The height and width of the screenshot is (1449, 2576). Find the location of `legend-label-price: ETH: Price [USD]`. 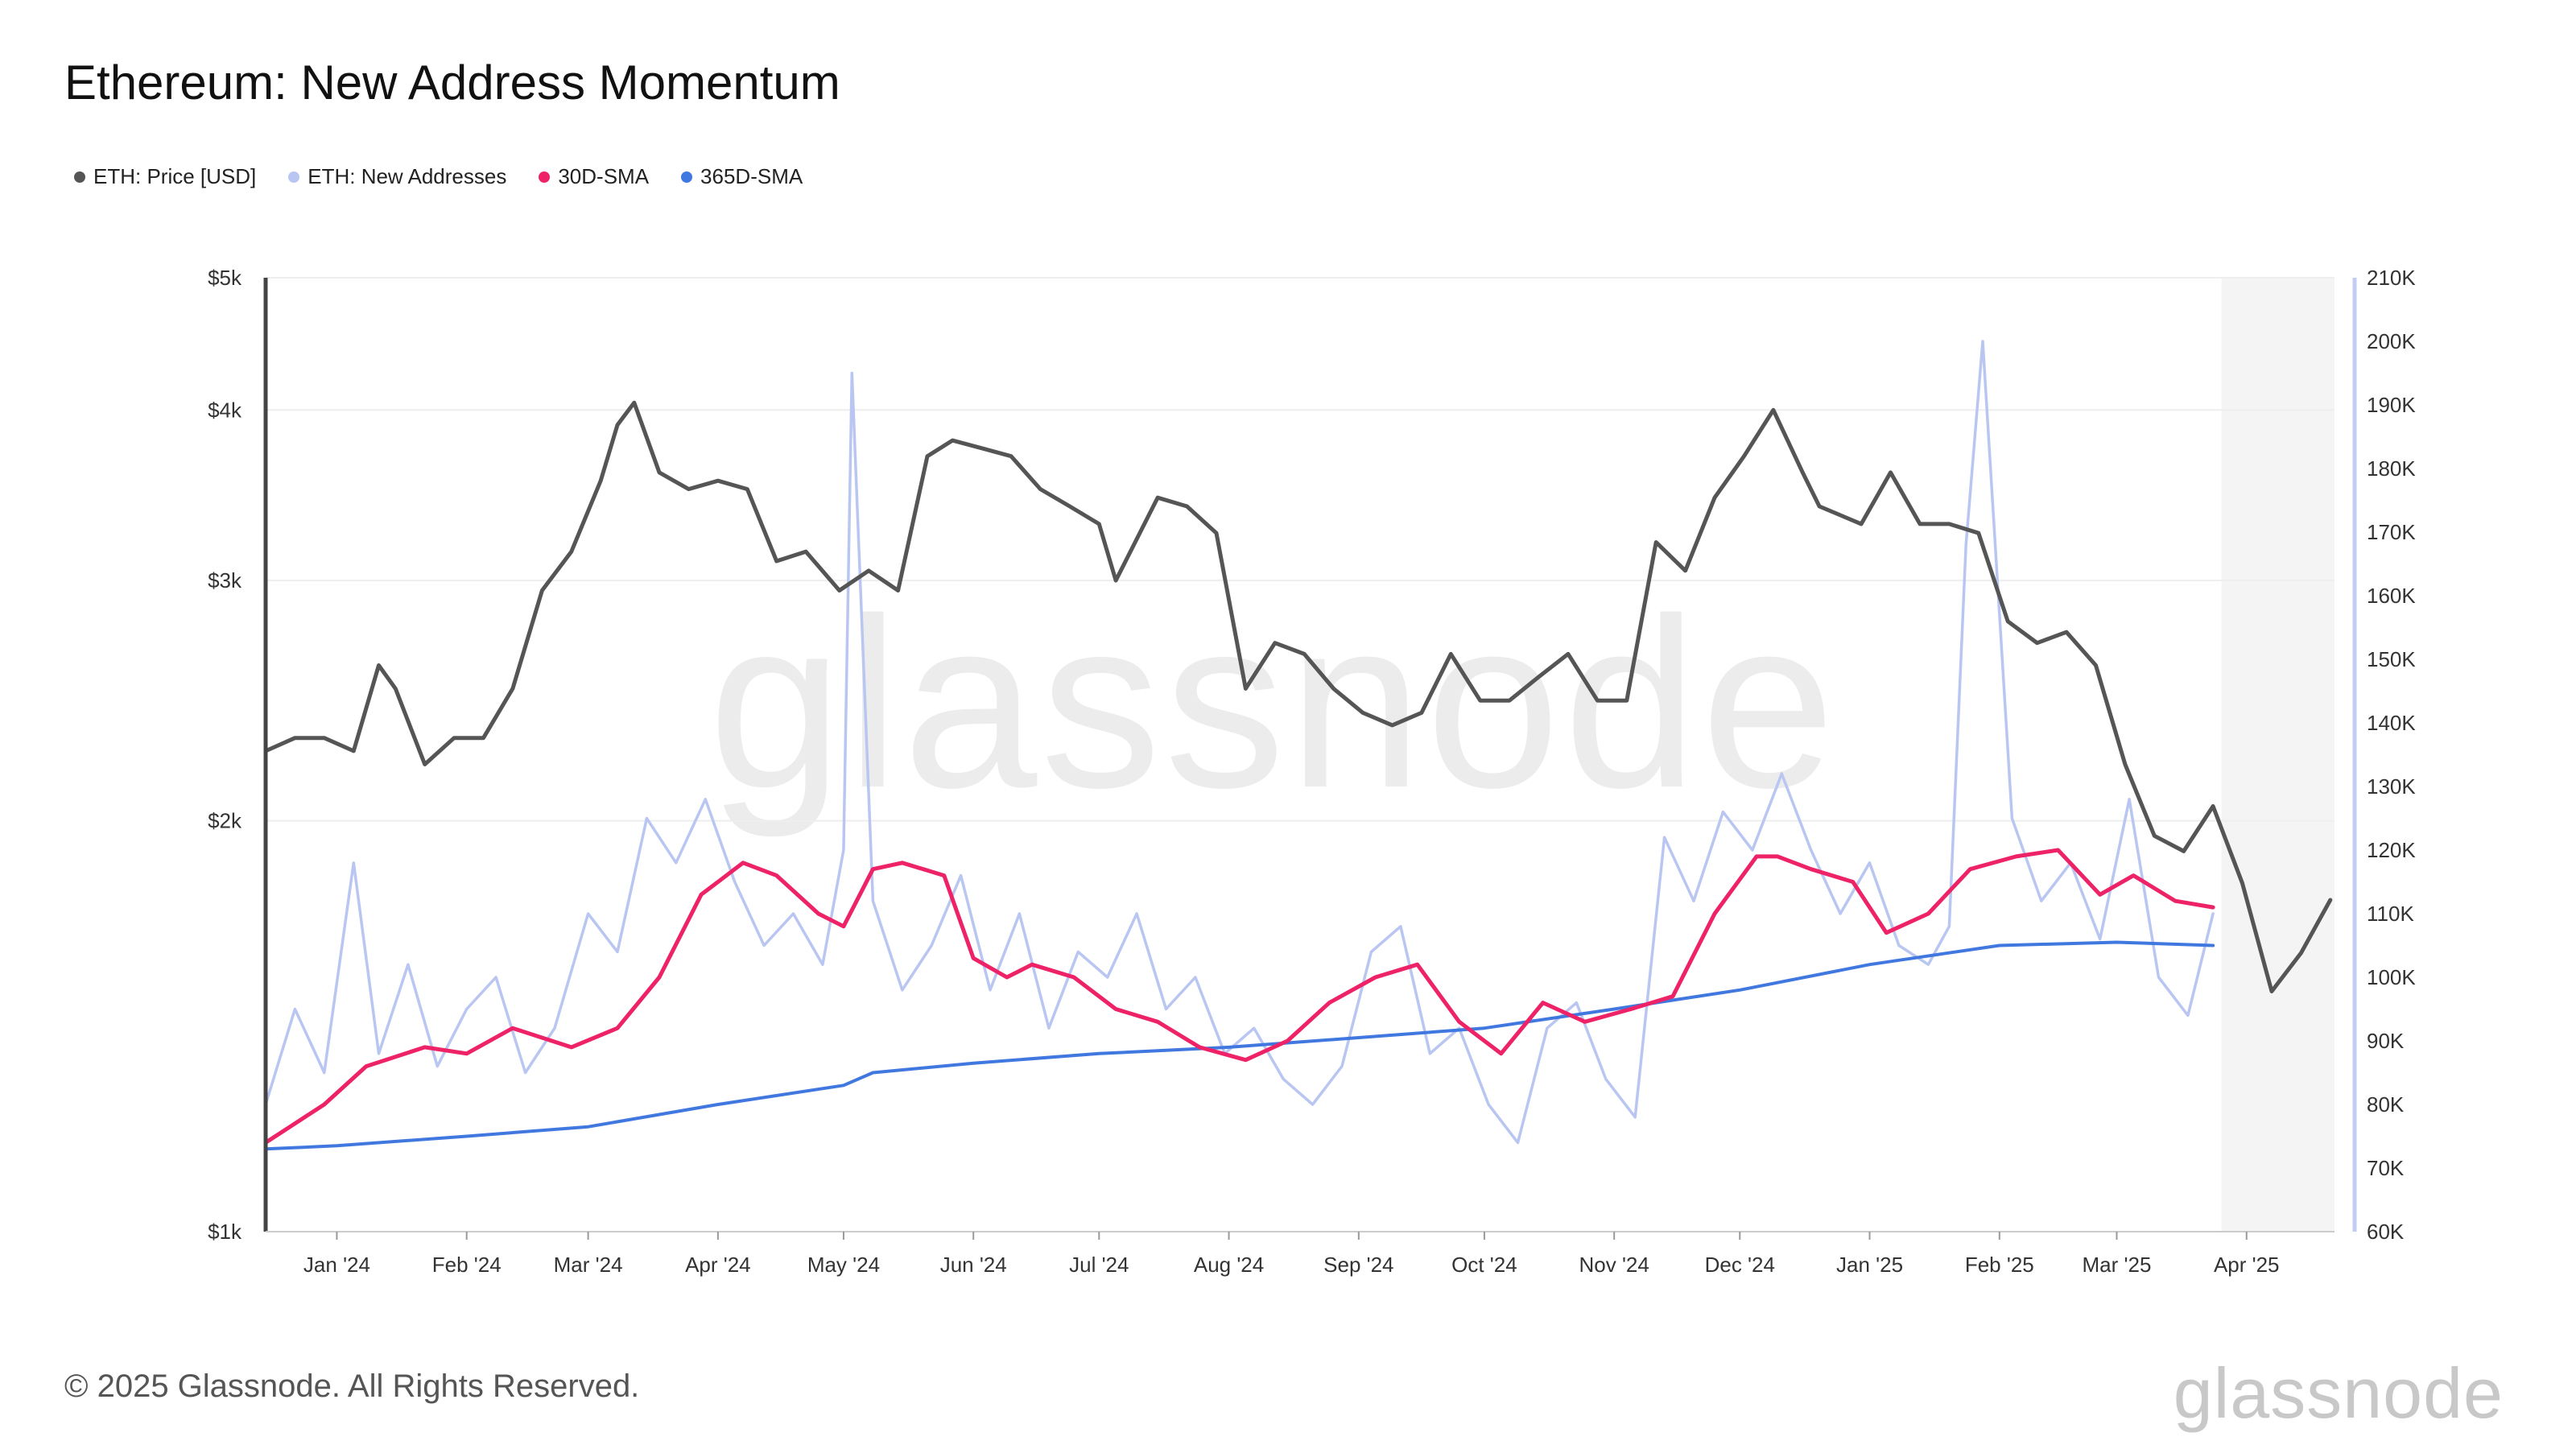

legend-label-price: ETH: Price [USD] is located at coordinates (175, 176).